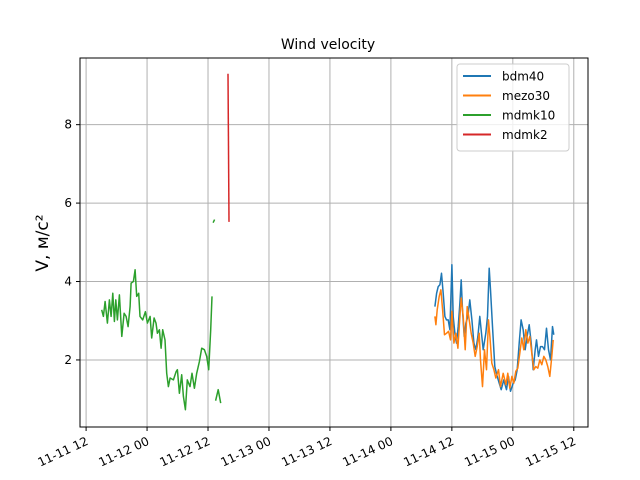 This screenshot has width=640, height=480. I want to click on x-tick-label: 11-13 12, so click(306, 451).